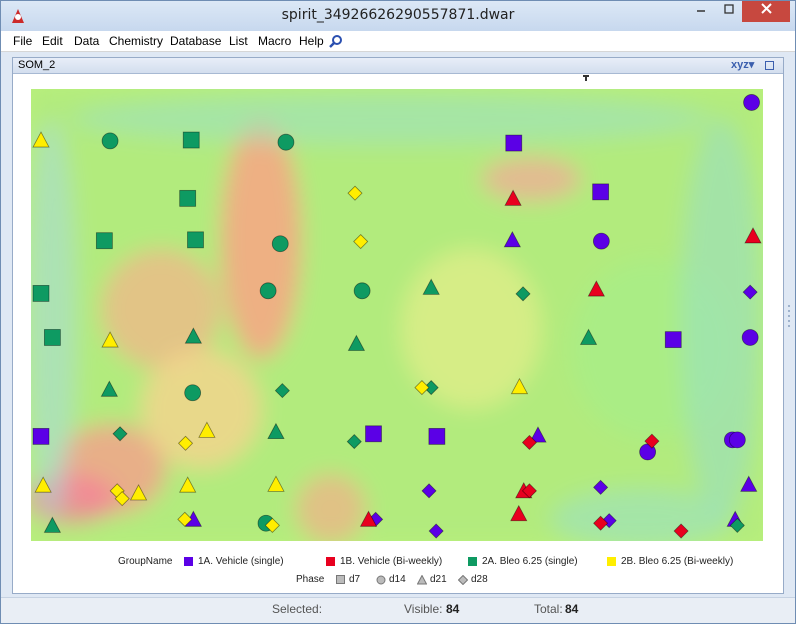 This screenshot has height=624, width=796. Describe the element at coordinates (280, 244) in the screenshot. I see `data-point-2-6-circle` at that location.